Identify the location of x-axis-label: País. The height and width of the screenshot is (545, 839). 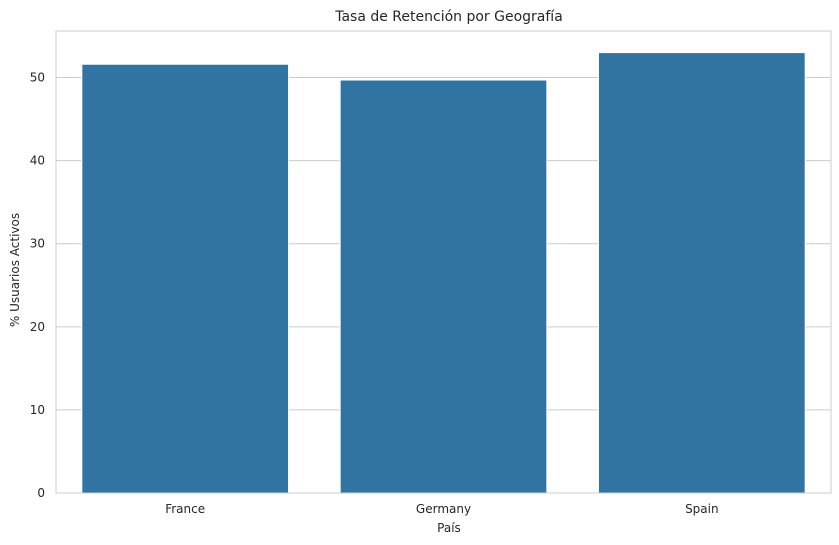
(449, 528).